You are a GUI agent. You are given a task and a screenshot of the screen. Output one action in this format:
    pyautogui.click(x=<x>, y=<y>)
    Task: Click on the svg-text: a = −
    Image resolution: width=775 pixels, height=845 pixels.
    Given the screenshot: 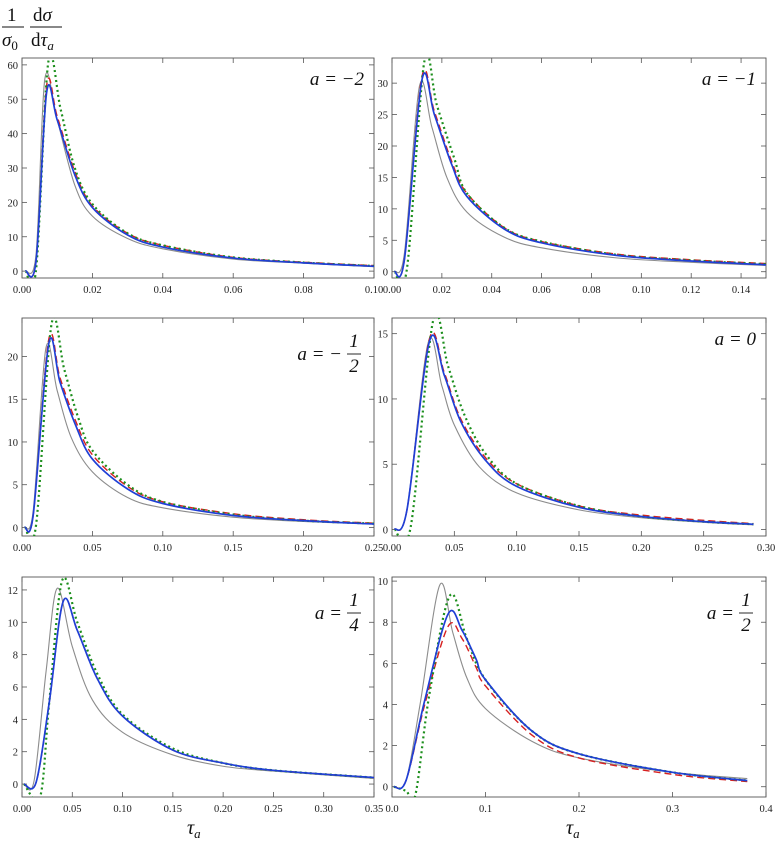 What is the action you would take?
    pyautogui.click(x=319, y=354)
    